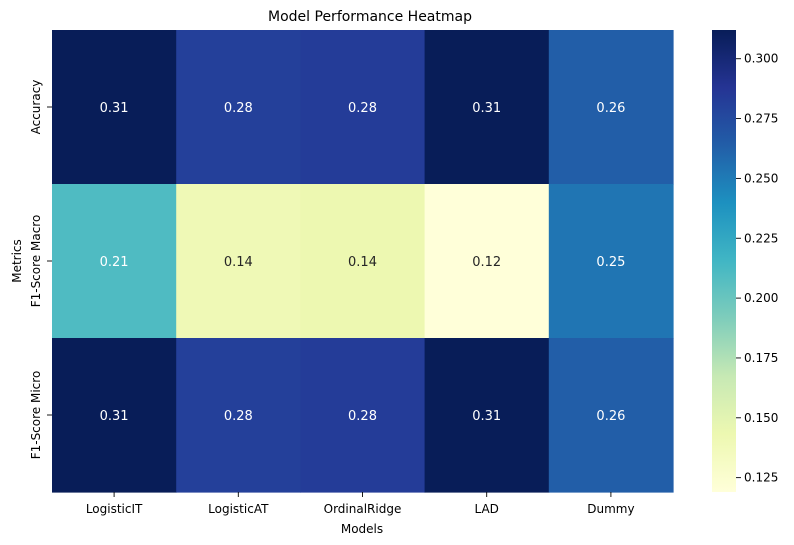 The width and height of the screenshot is (794, 545). Describe the element at coordinates (761, 298) in the screenshot. I see `colorbar-tick-label: 0.200` at that location.